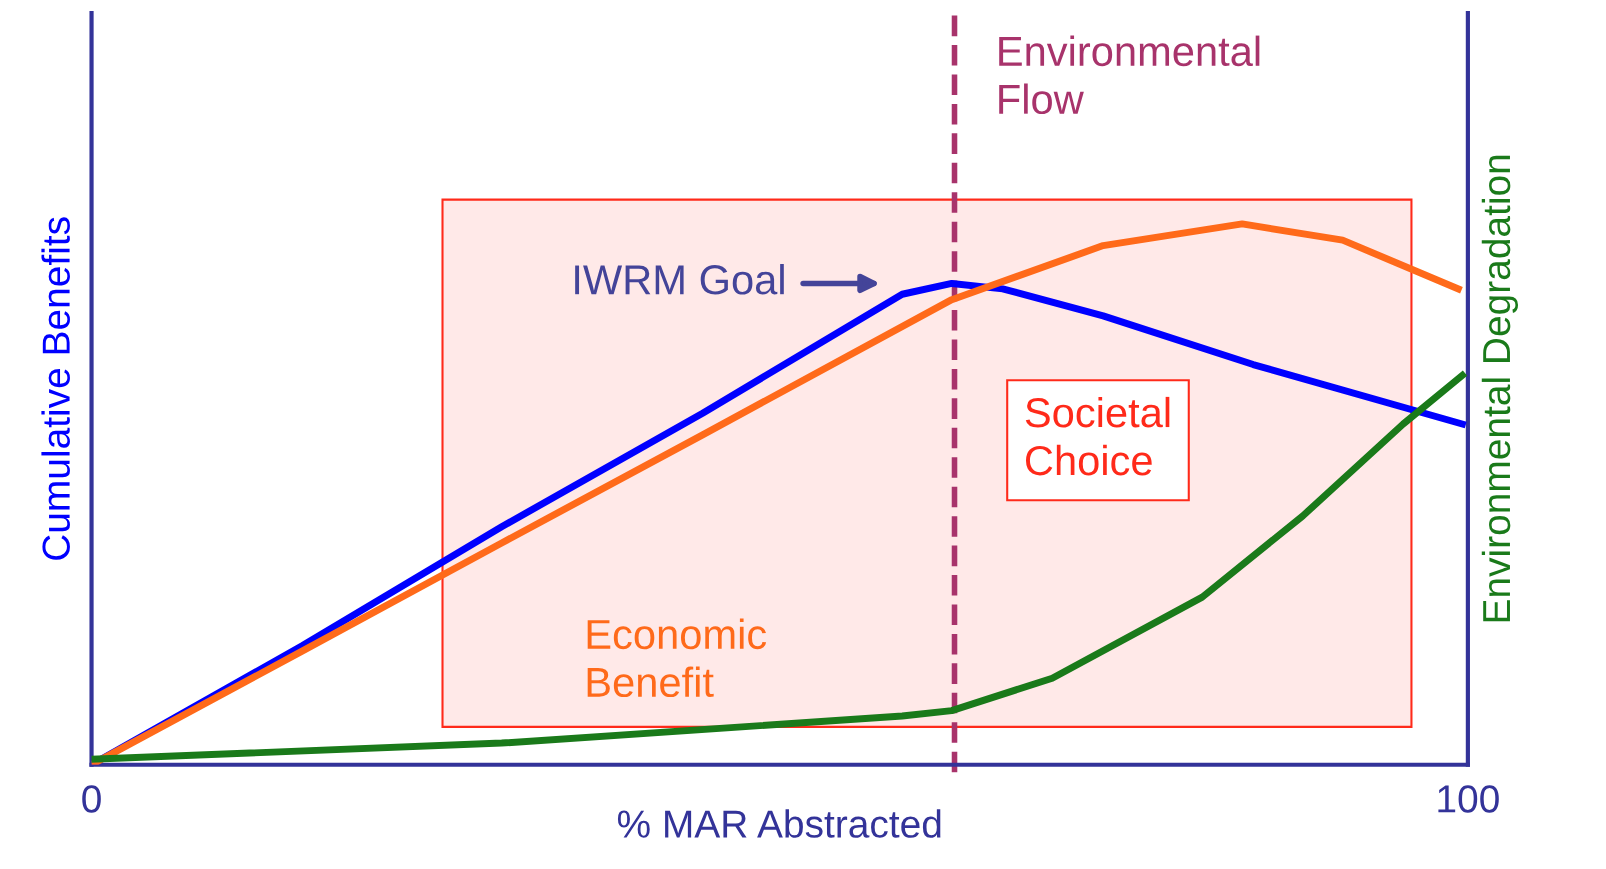  I want to click on x-tick-label: 100, so click(1468, 799).